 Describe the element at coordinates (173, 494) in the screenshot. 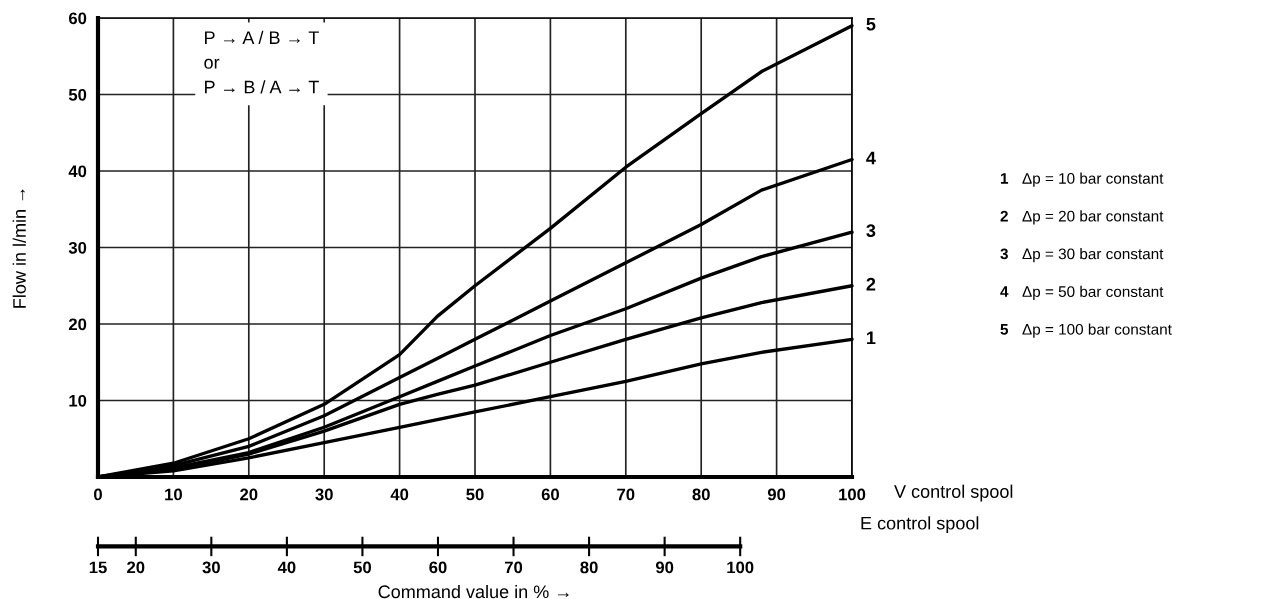

I see `x-tick-label: 10` at that location.